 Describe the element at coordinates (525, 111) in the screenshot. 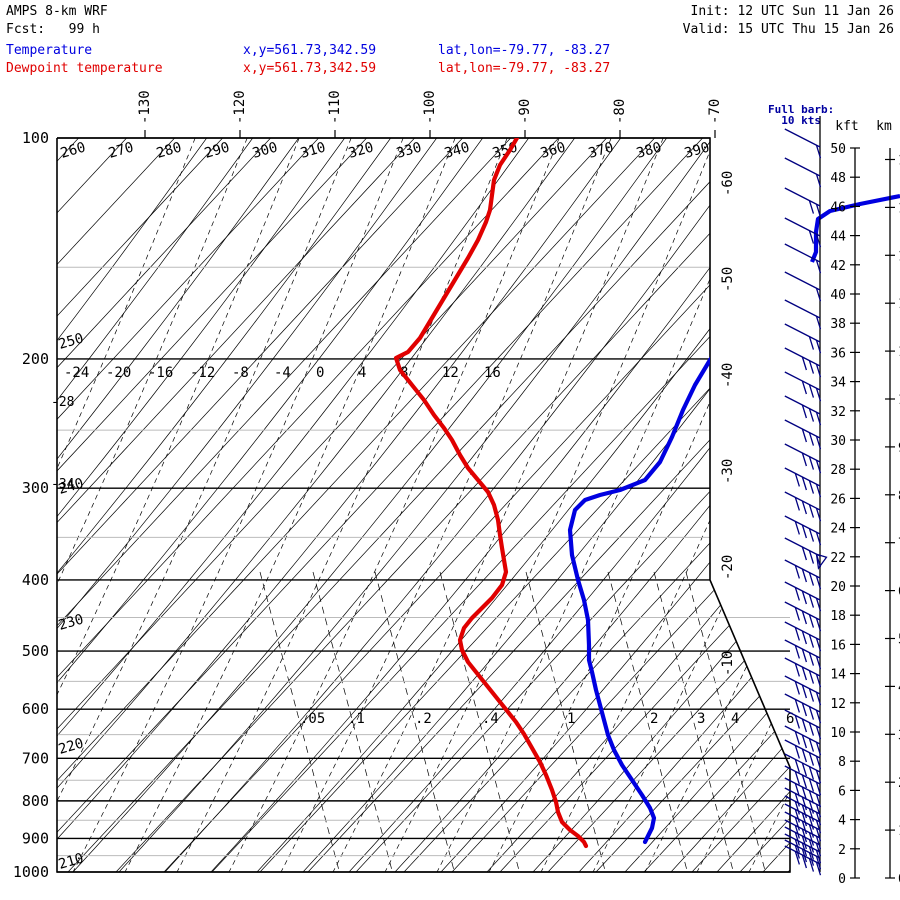

I see `isotherm-top-label: -90` at that location.